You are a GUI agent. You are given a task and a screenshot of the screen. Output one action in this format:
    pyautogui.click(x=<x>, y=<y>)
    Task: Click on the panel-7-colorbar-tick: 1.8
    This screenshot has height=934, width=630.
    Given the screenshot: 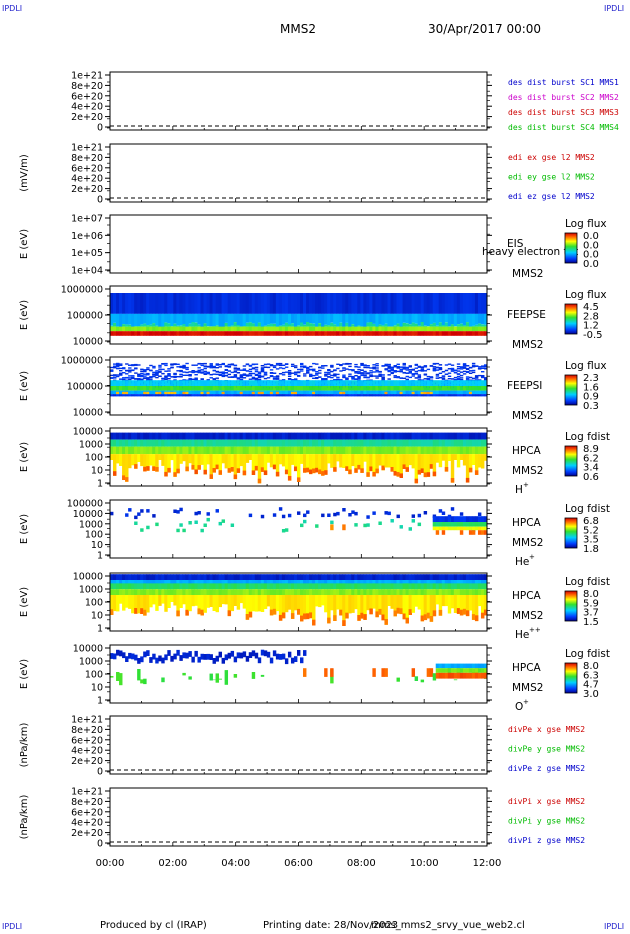 What is the action you would take?
    pyautogui.click(x=591, y=549)
    